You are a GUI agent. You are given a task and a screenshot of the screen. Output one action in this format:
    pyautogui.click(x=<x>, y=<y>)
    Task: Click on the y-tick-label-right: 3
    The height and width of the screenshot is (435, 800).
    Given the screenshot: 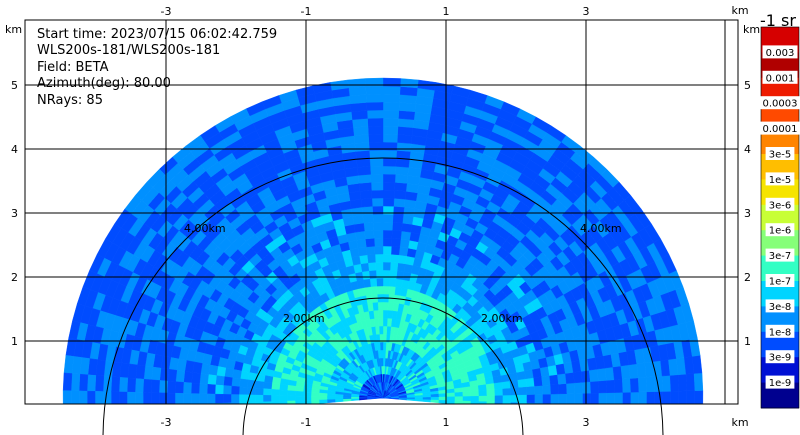 What is the action you would take?
    pyautogui.click(x=747, y=213)
    